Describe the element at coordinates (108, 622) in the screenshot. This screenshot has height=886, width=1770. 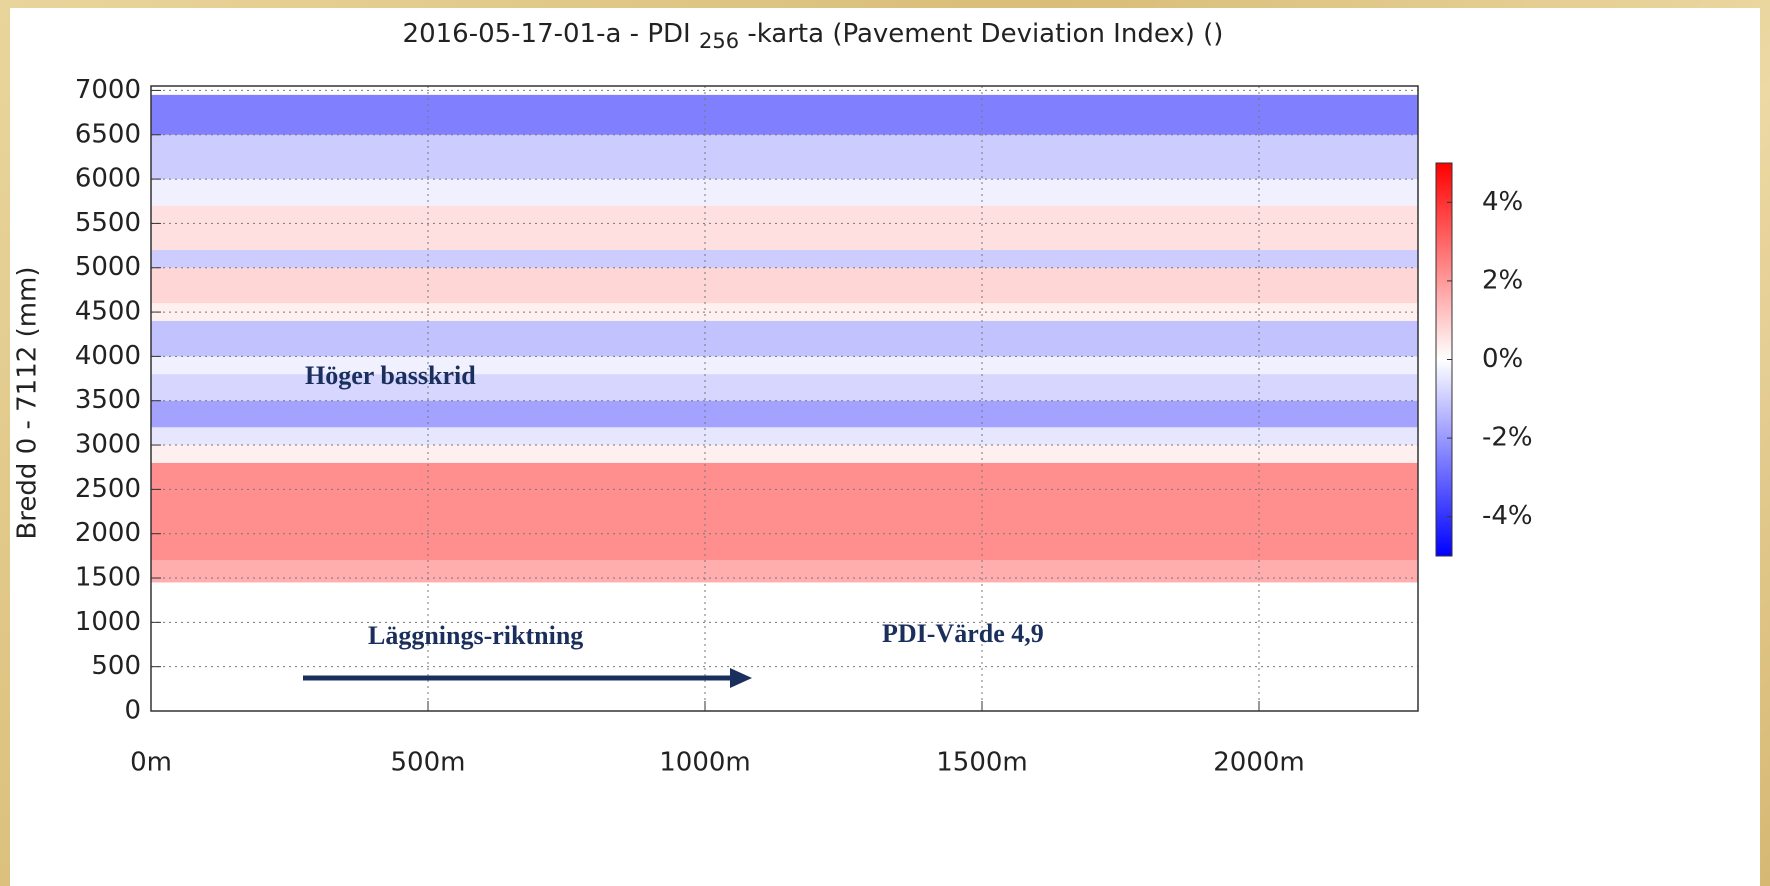
I see `y-tick-label: 1000` at that location.